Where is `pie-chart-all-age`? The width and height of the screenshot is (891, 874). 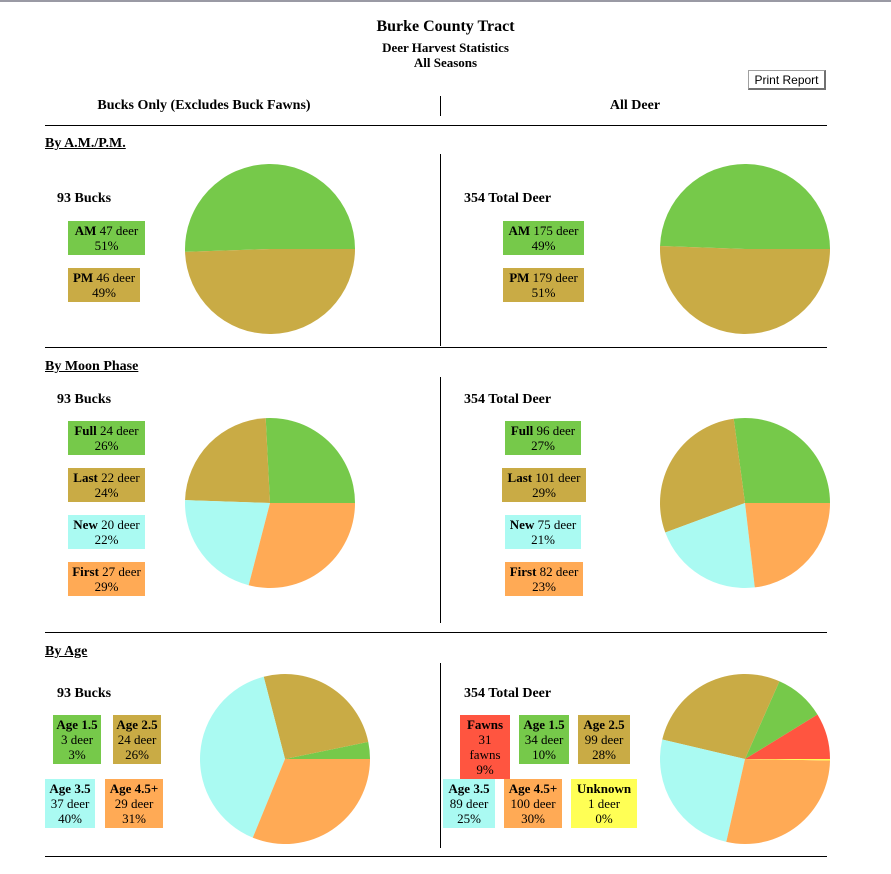 pie-chart-all-age is located at coordinates (745, 759).